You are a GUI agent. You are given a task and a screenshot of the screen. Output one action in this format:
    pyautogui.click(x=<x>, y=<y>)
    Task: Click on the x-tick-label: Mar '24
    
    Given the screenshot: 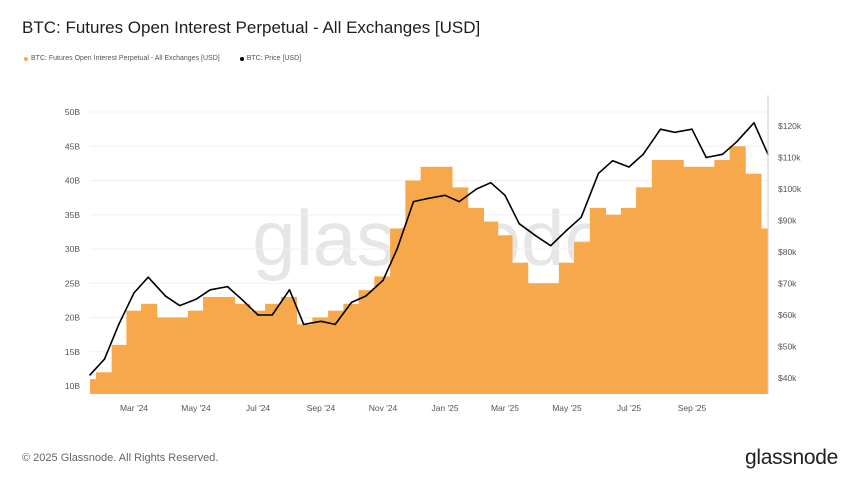 What is the action you would take?
    pyautogui.click(x=134, y=408)
    